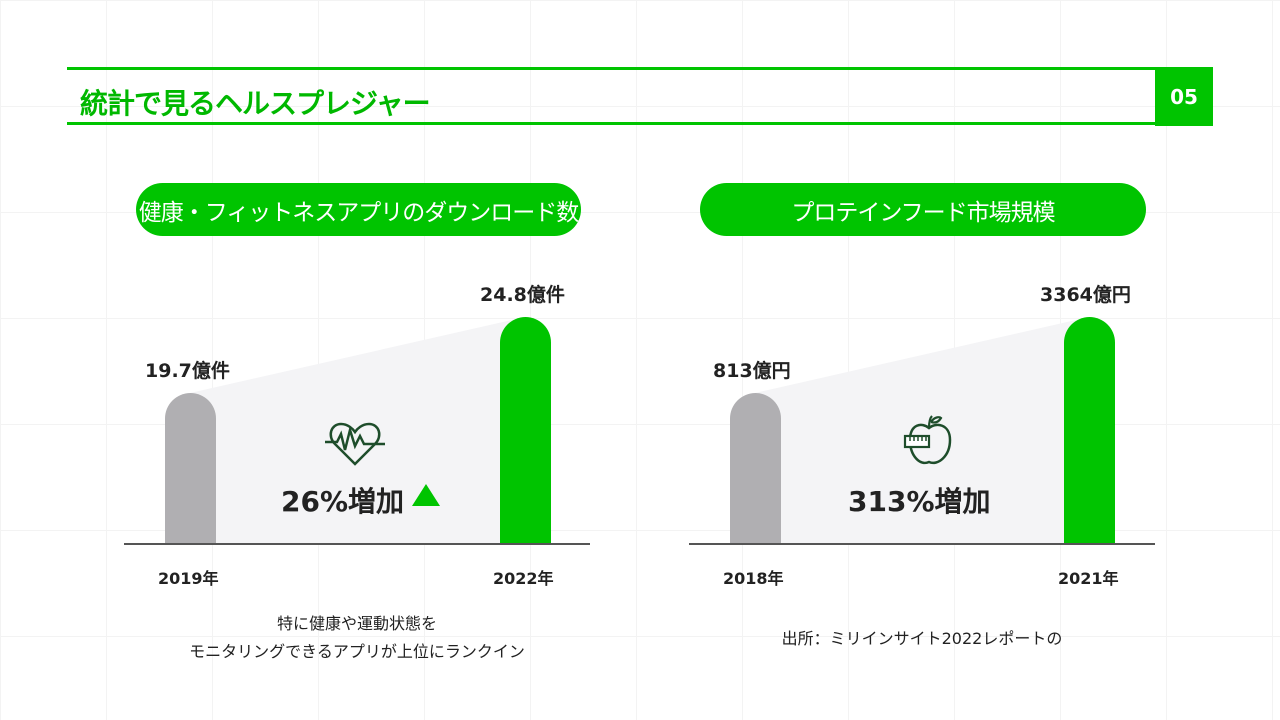  What do you see at coordinates (187, 371) in the screenshot?
I see `value-label-2019: 19.7億件` at bounding box center [187, 371].